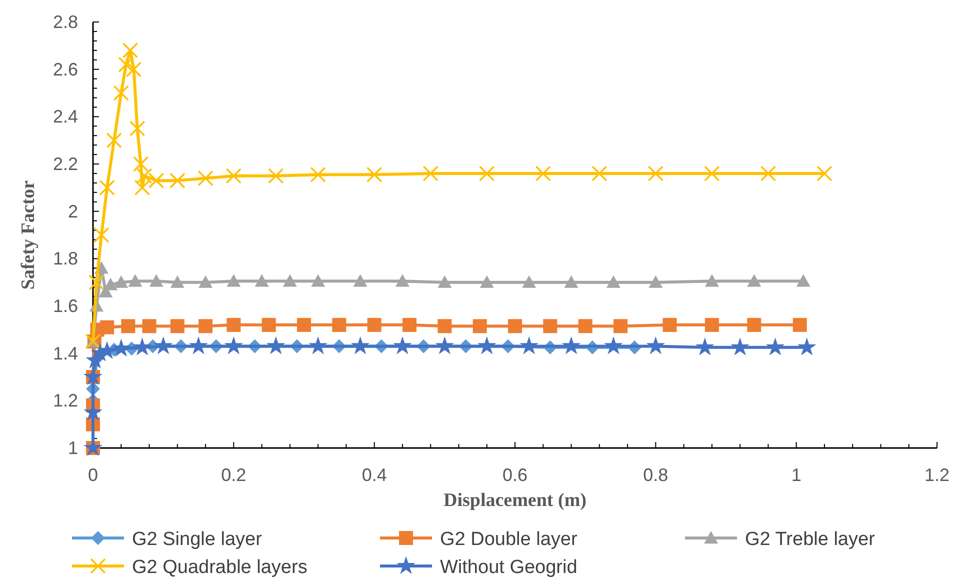 The width and height of the screenshot is (961, 580). What do you see at coordinates (515, 475) in the screenshot?
I see `x-tick-label: 0.6` at bounding box center [515, 475].